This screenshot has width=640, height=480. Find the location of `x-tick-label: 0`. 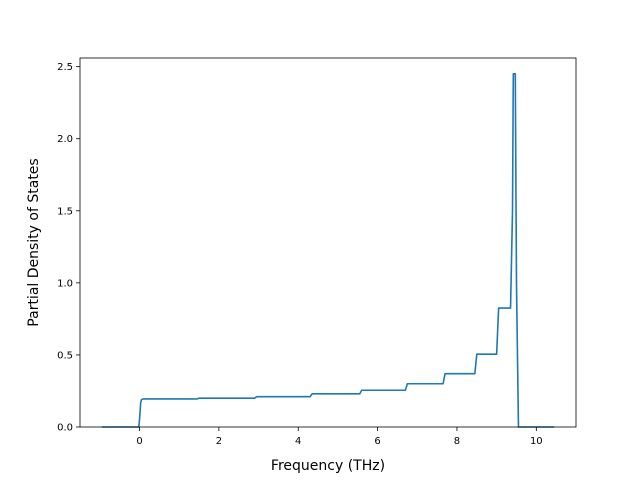

x-tick-label: 0 is located at coordinates (139, 441).